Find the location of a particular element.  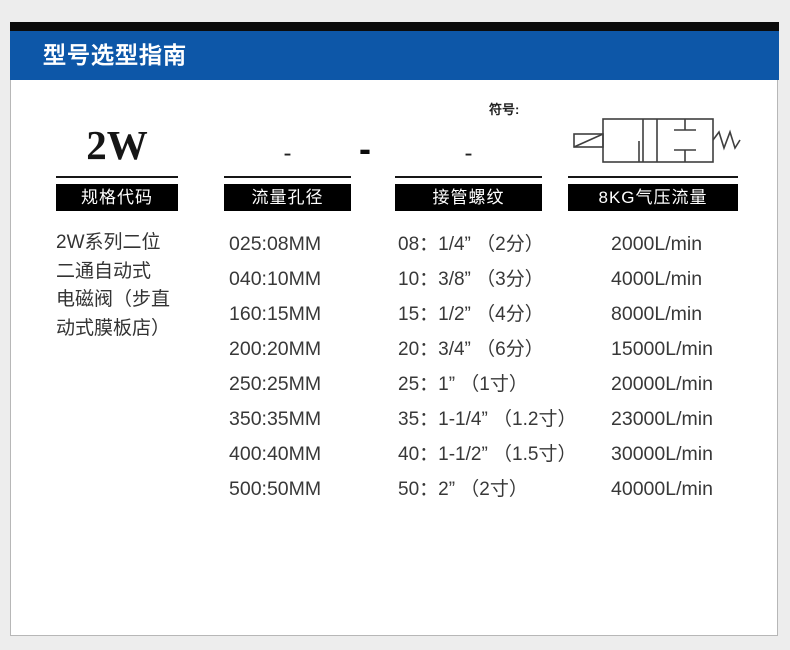

flow-item: 23000L/min is located at coordinates (662, 419).